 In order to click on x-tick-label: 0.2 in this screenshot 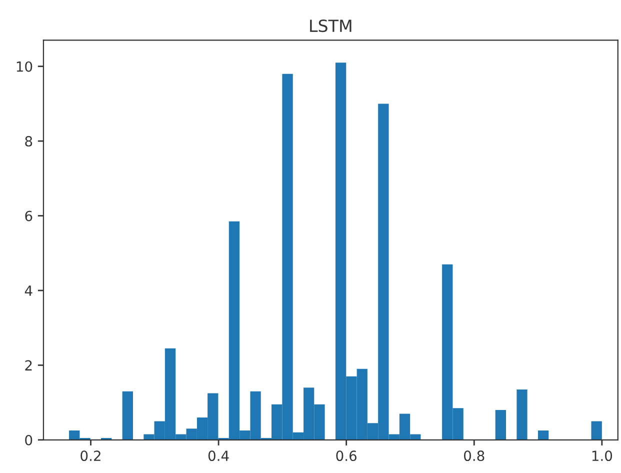, I will do `click(90, 456)`.